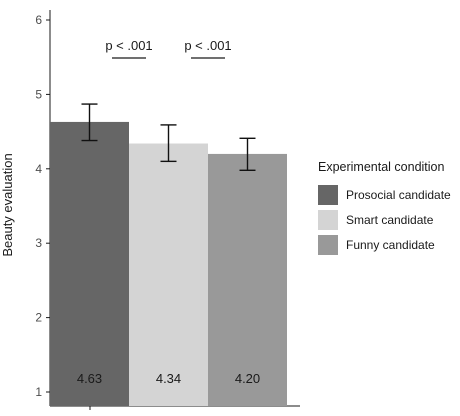 The height and width of the screenshot is (416, 460). Describe the element at coordinates (89, 378) in the screenshot. I see `bar-value-label: 4.63` at that location.